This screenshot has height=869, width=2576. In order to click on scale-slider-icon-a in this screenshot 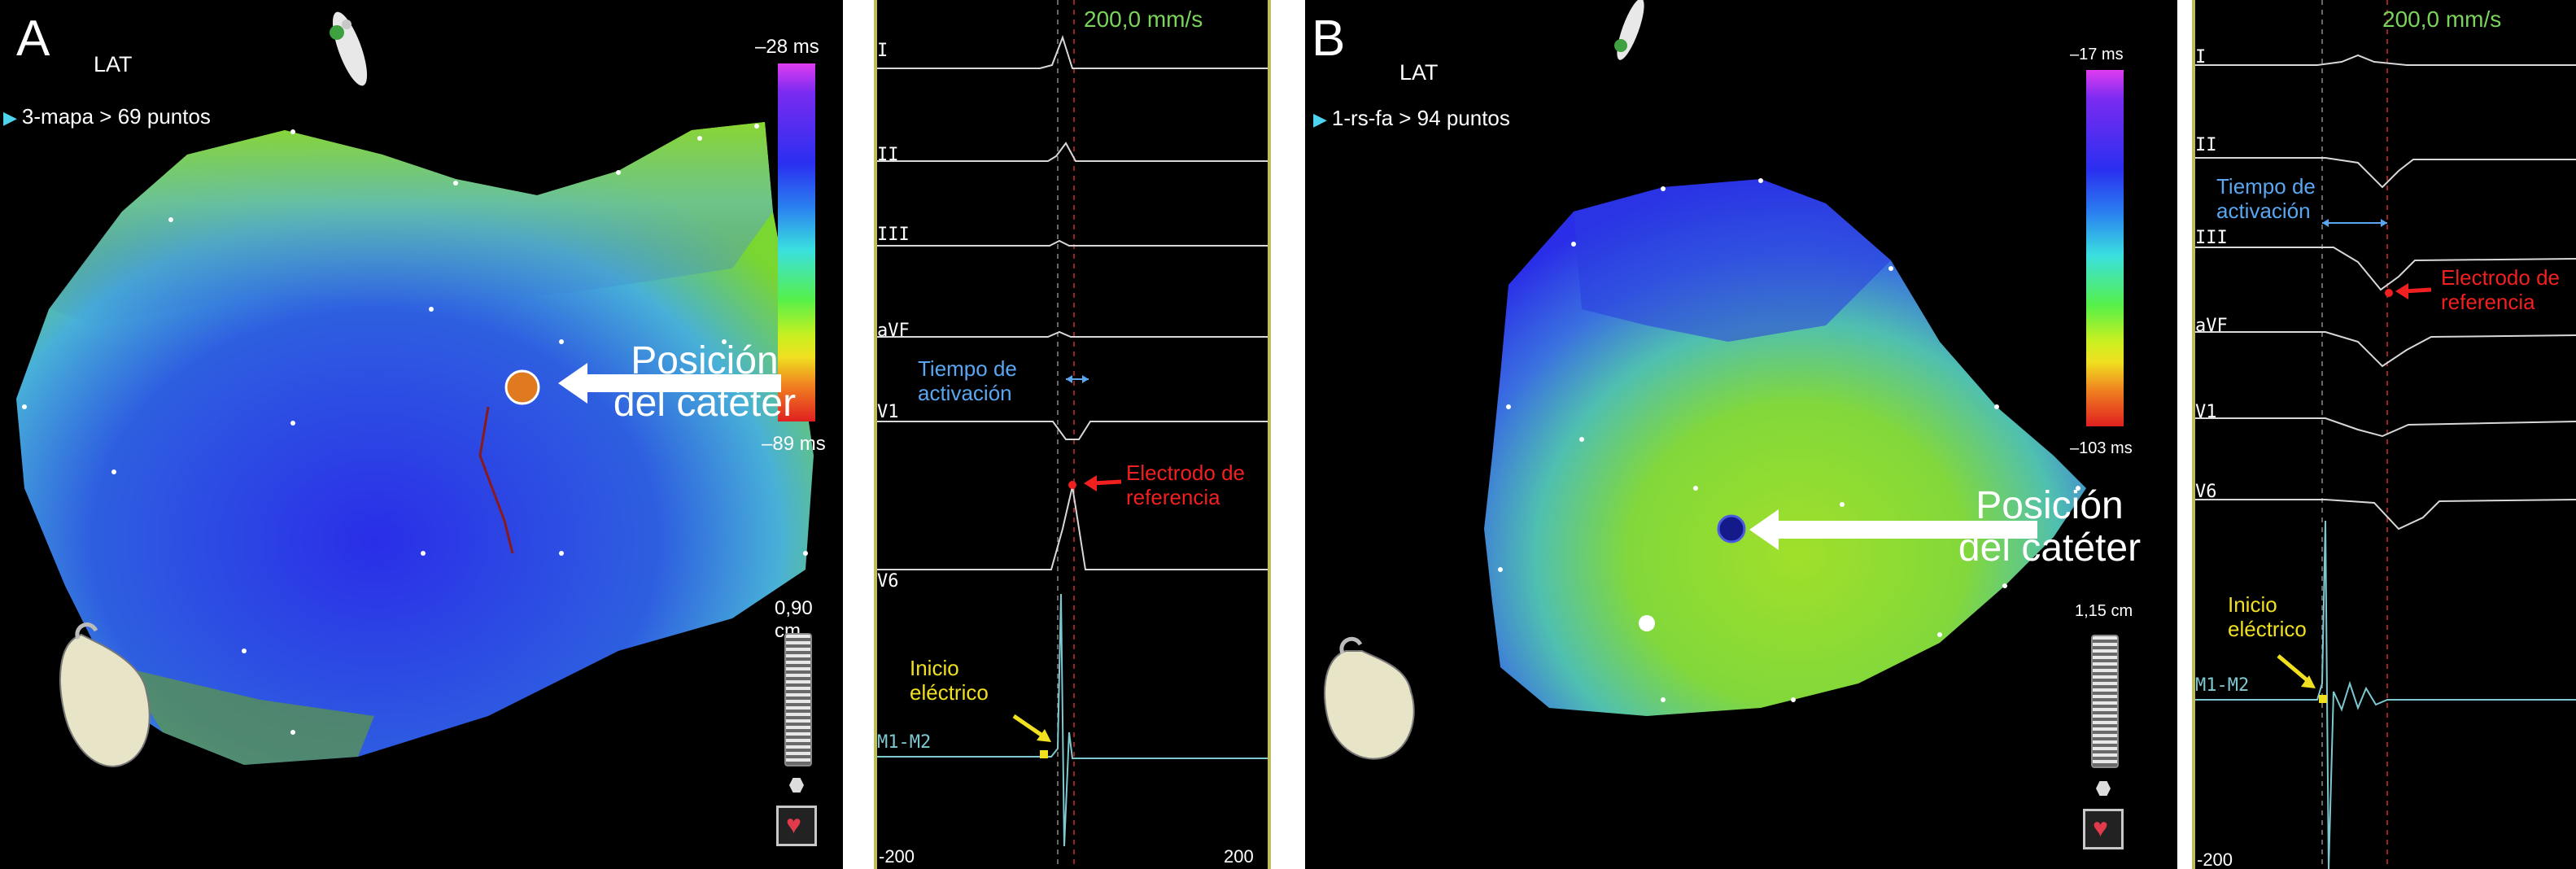, I will do `click(798, 700)`.